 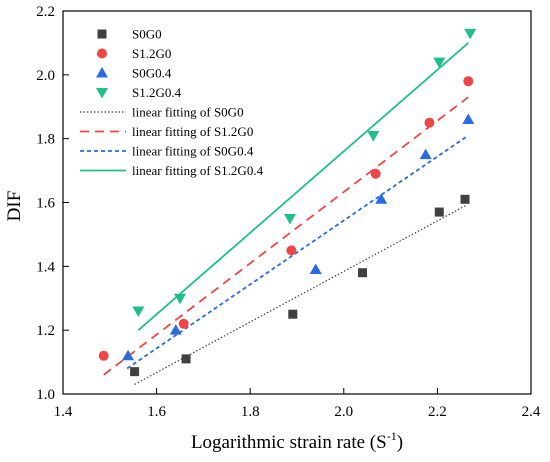 What do you see at coordinates (45, 204) in the screenshot?
I see `y-tick-label: 1.6` at bounding box center [45, 204].